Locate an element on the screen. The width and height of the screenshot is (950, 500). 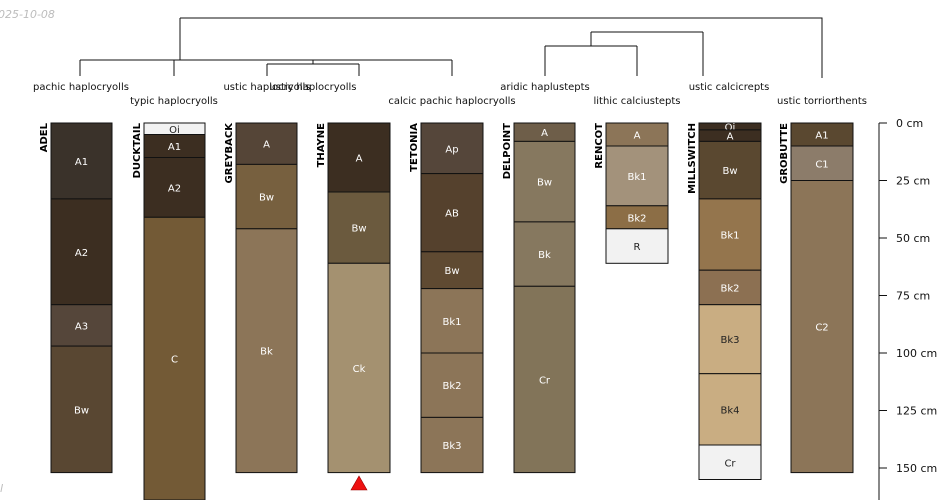
taxon-label: pachic haplocryolls is located at coordinates (81, 87).